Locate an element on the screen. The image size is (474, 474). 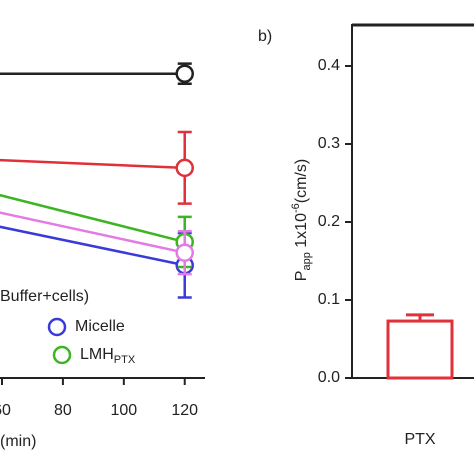
x-tick-label: PTX is located at coordinates (419, 439).